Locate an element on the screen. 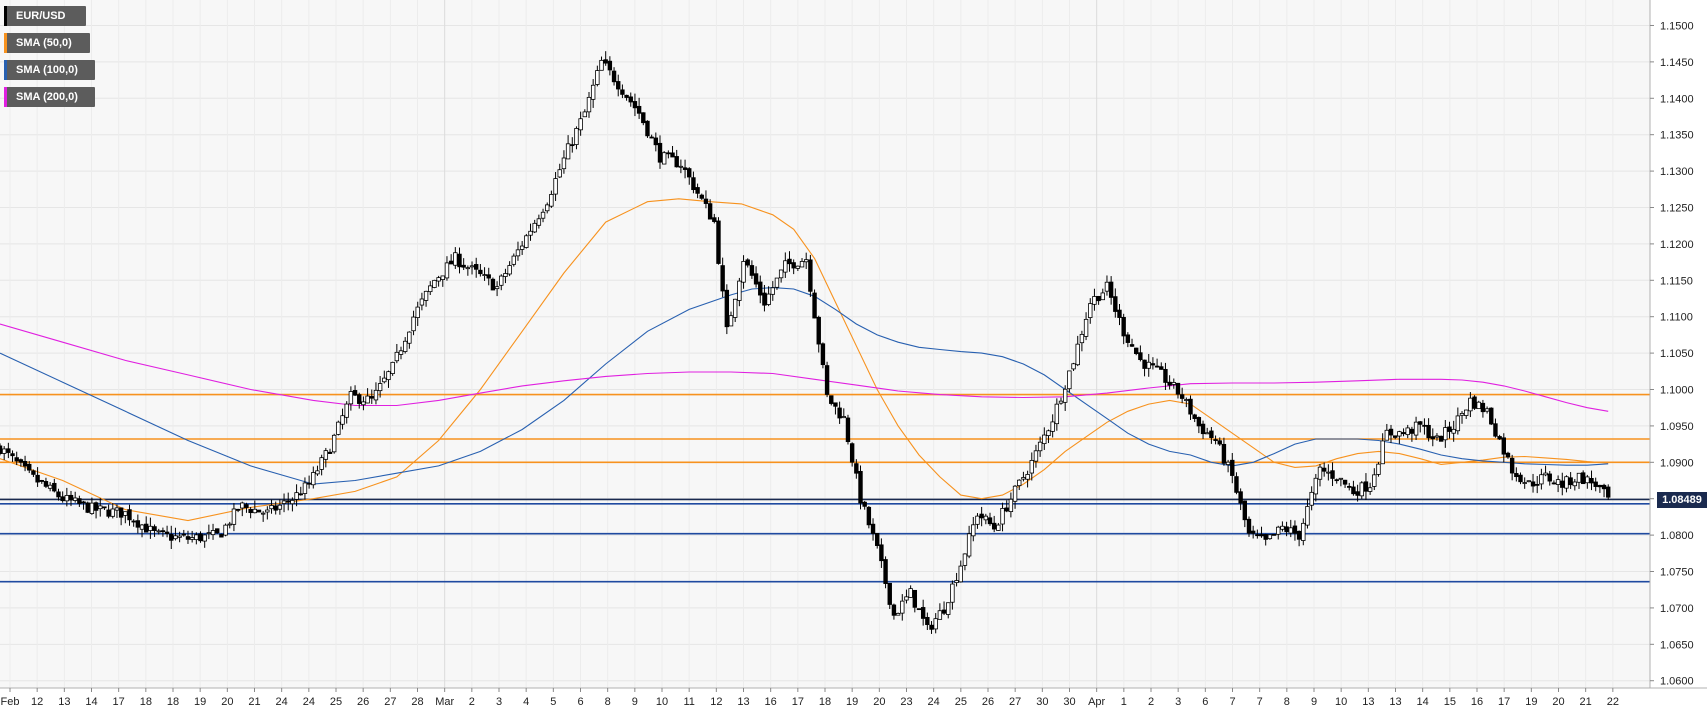  price-tick-label: 1.0950 is located at coordinates (1677, 427).